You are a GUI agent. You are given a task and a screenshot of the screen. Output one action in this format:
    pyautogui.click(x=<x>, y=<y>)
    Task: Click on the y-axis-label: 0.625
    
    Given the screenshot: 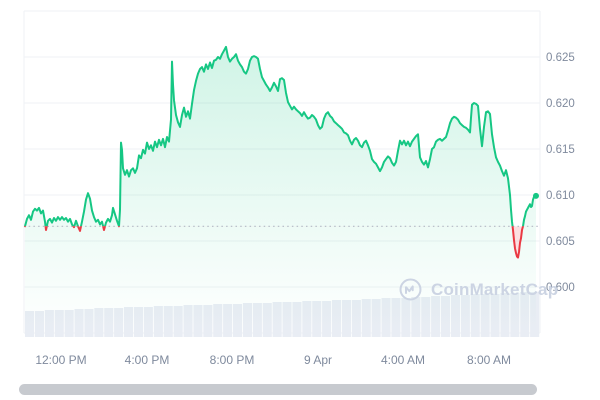 What is the action you would take?
    pyautogui.click(x=560, y=58)
    